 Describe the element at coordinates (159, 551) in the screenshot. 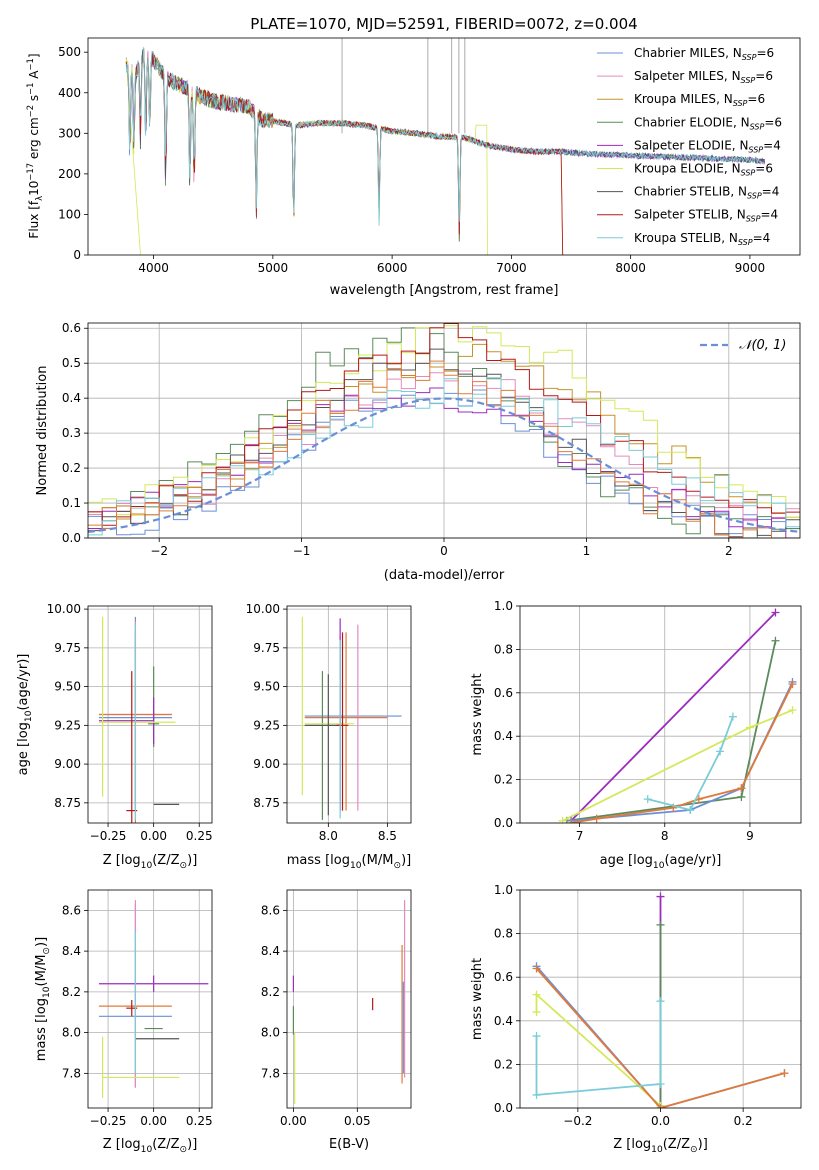

I see `x-tick-label: −2` at that location.